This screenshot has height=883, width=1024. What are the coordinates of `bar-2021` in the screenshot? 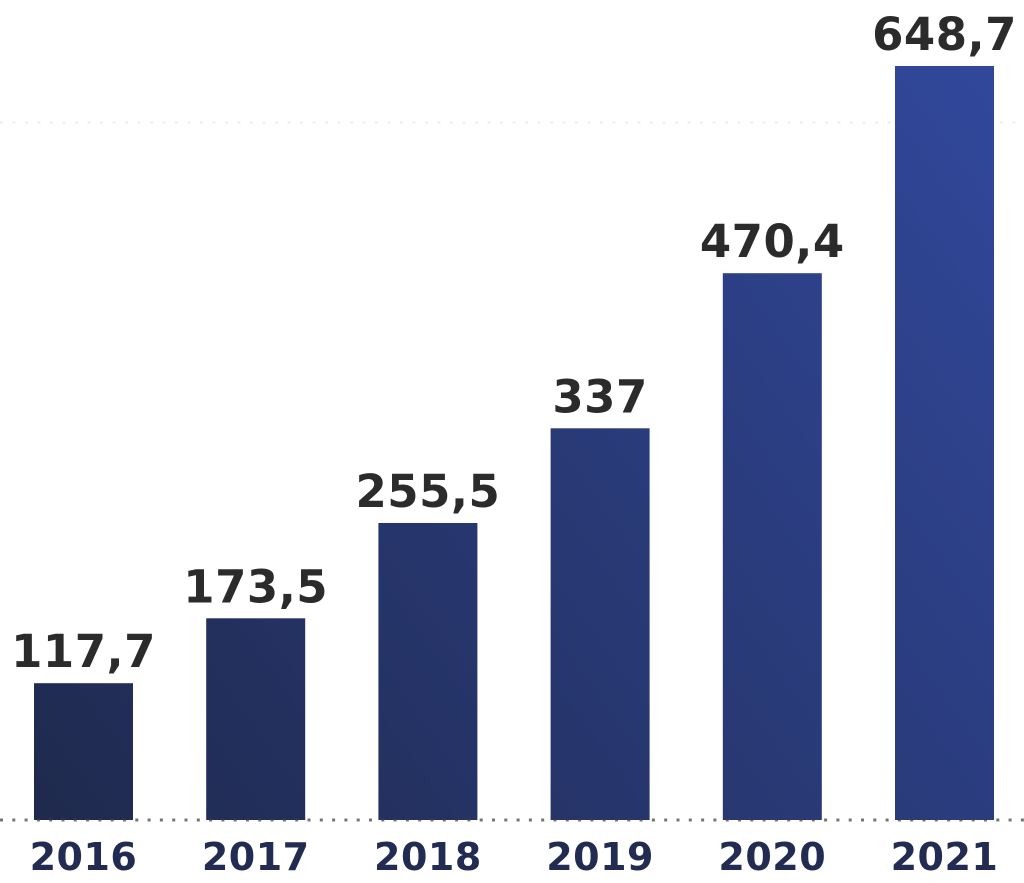 It's located at (944, 443).